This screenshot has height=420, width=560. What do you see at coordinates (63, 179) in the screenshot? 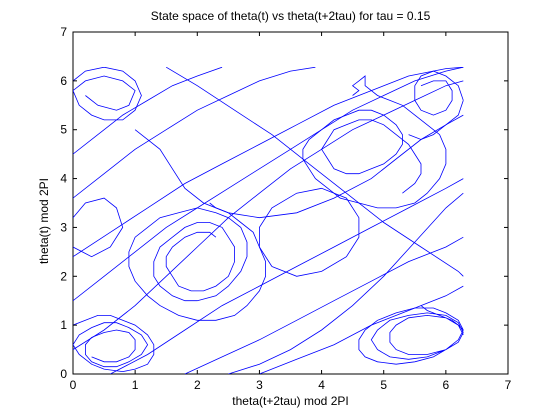
I see `y-tick-label: 4` at bounding box center [63, 179].